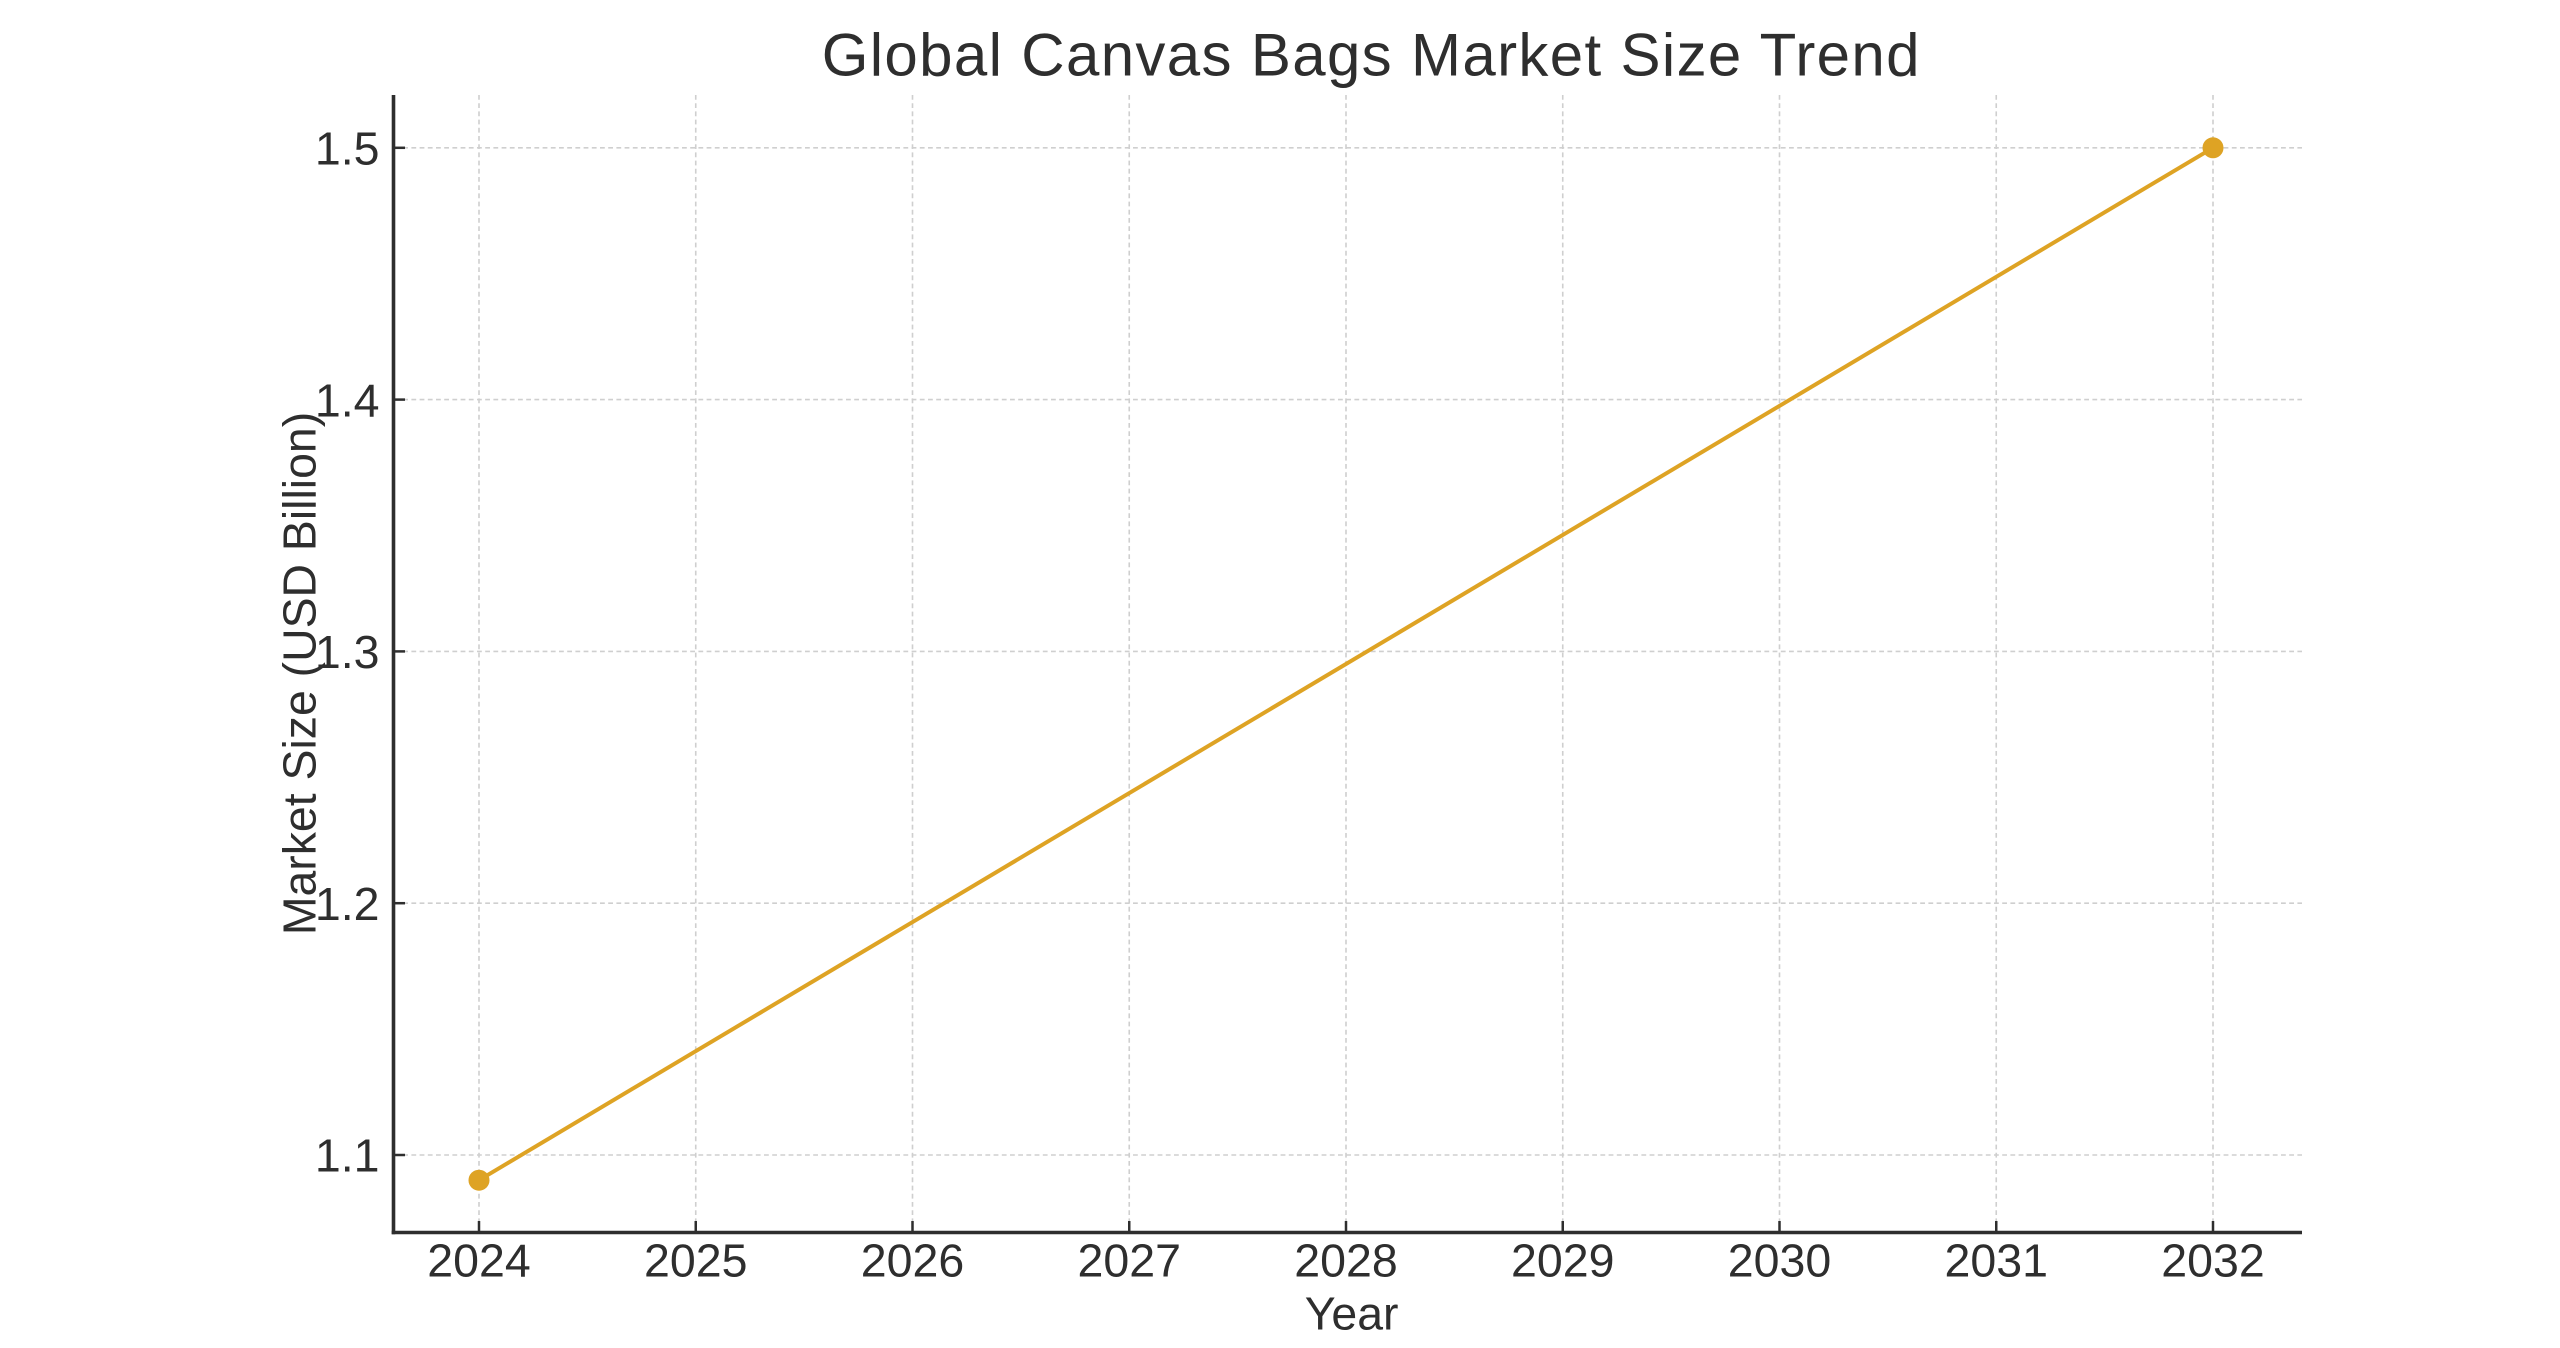  What do you see at coordinates (347, 904) in the screenshot?
I see `svg-text: 1.2` at bounding box center [347, 904].